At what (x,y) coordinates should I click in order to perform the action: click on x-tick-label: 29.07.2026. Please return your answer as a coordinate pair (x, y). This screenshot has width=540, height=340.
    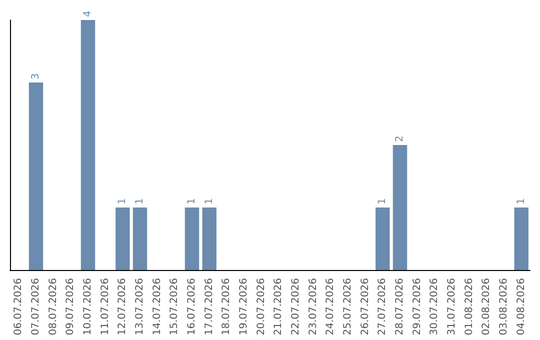
    Looking at the image, I should click on (417, 307).